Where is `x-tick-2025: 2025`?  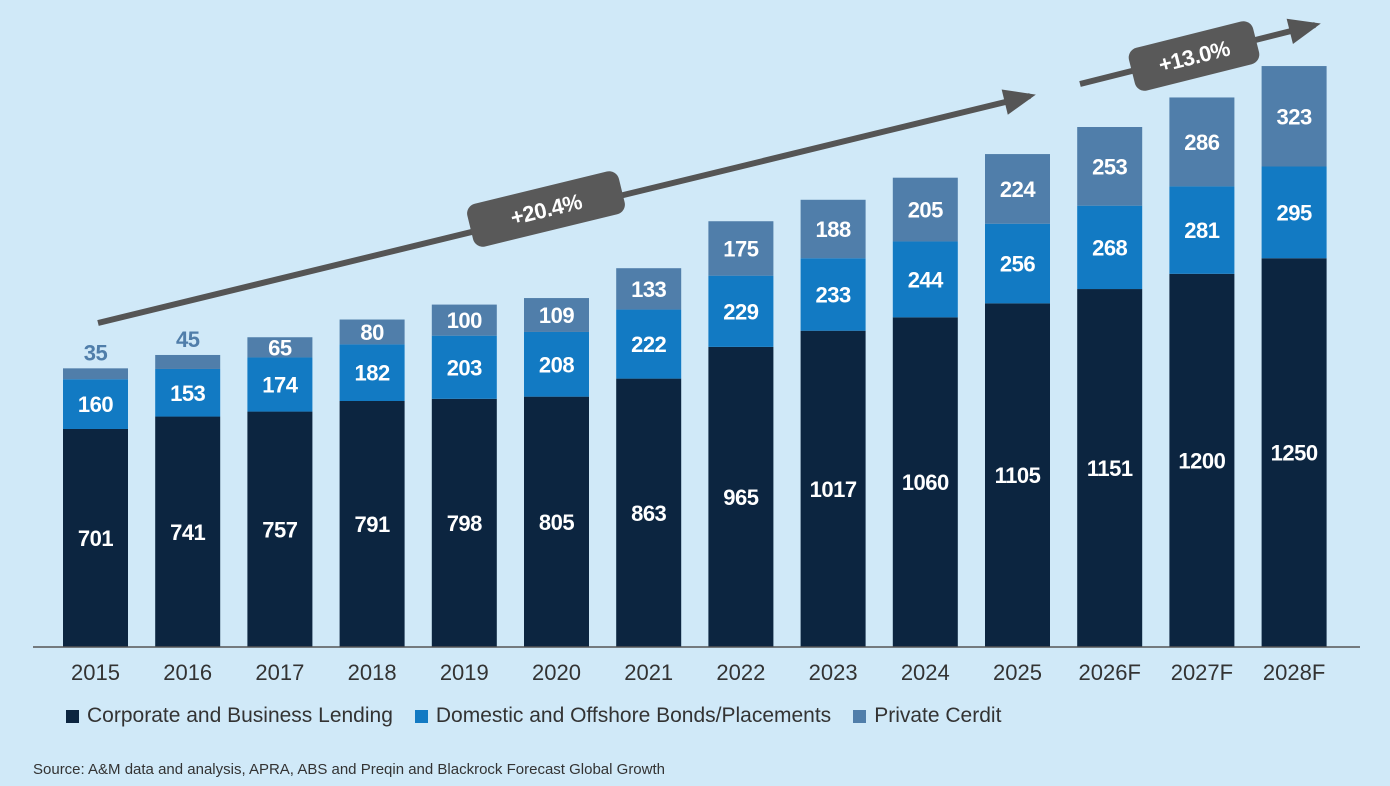
x-tick-2025: 2025 is located at coordinates (1017, 672).